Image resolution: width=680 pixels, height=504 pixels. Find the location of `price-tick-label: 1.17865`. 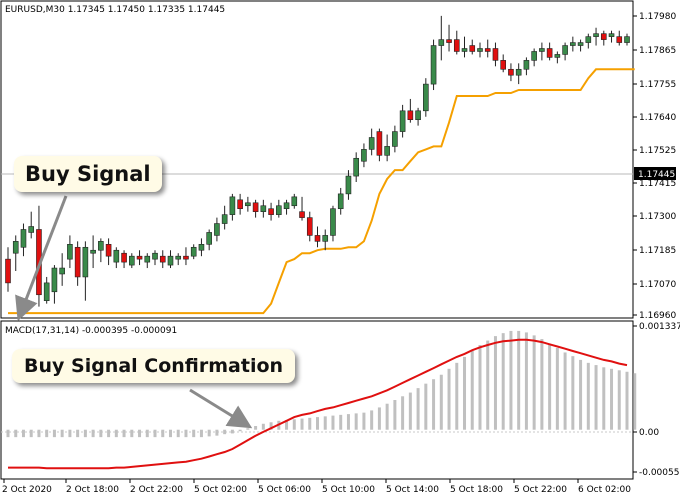

price-tick-label: 1.17865 is located at coordinates (657, 51).